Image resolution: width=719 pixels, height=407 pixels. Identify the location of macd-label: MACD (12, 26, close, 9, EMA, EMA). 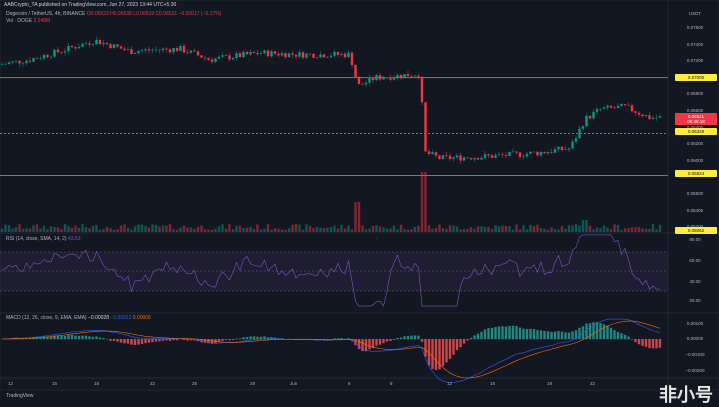
(46, 318).